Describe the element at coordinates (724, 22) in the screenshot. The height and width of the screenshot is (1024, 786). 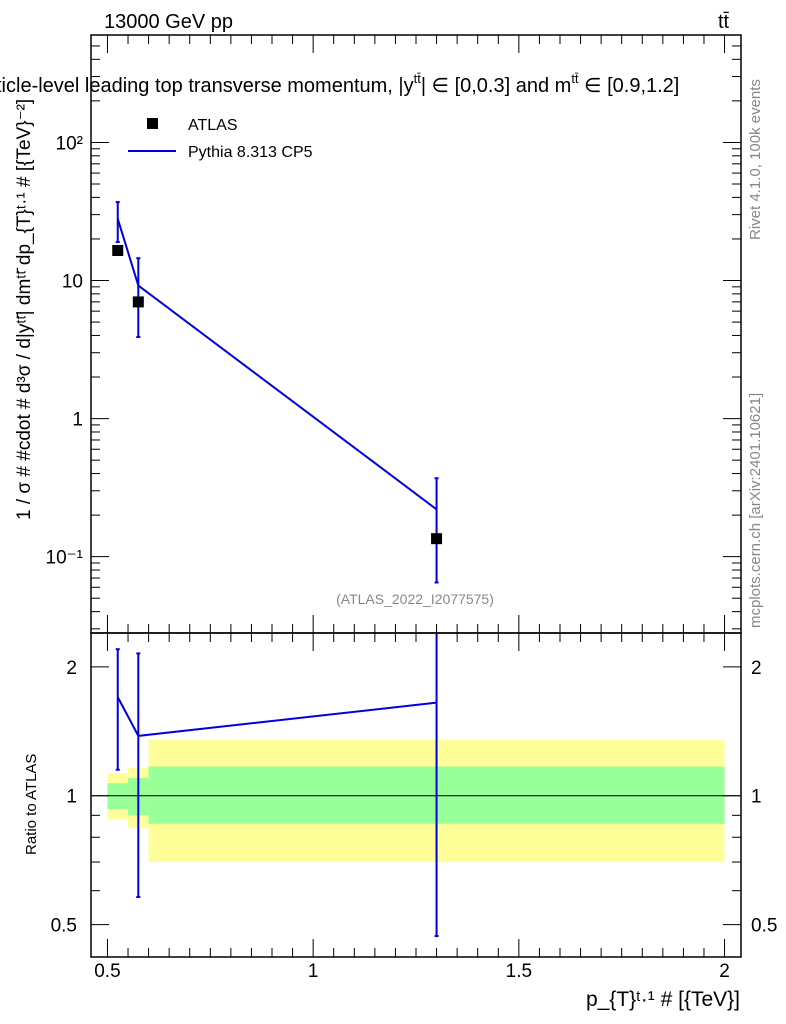
I see `process-label: tt̄` at that location.